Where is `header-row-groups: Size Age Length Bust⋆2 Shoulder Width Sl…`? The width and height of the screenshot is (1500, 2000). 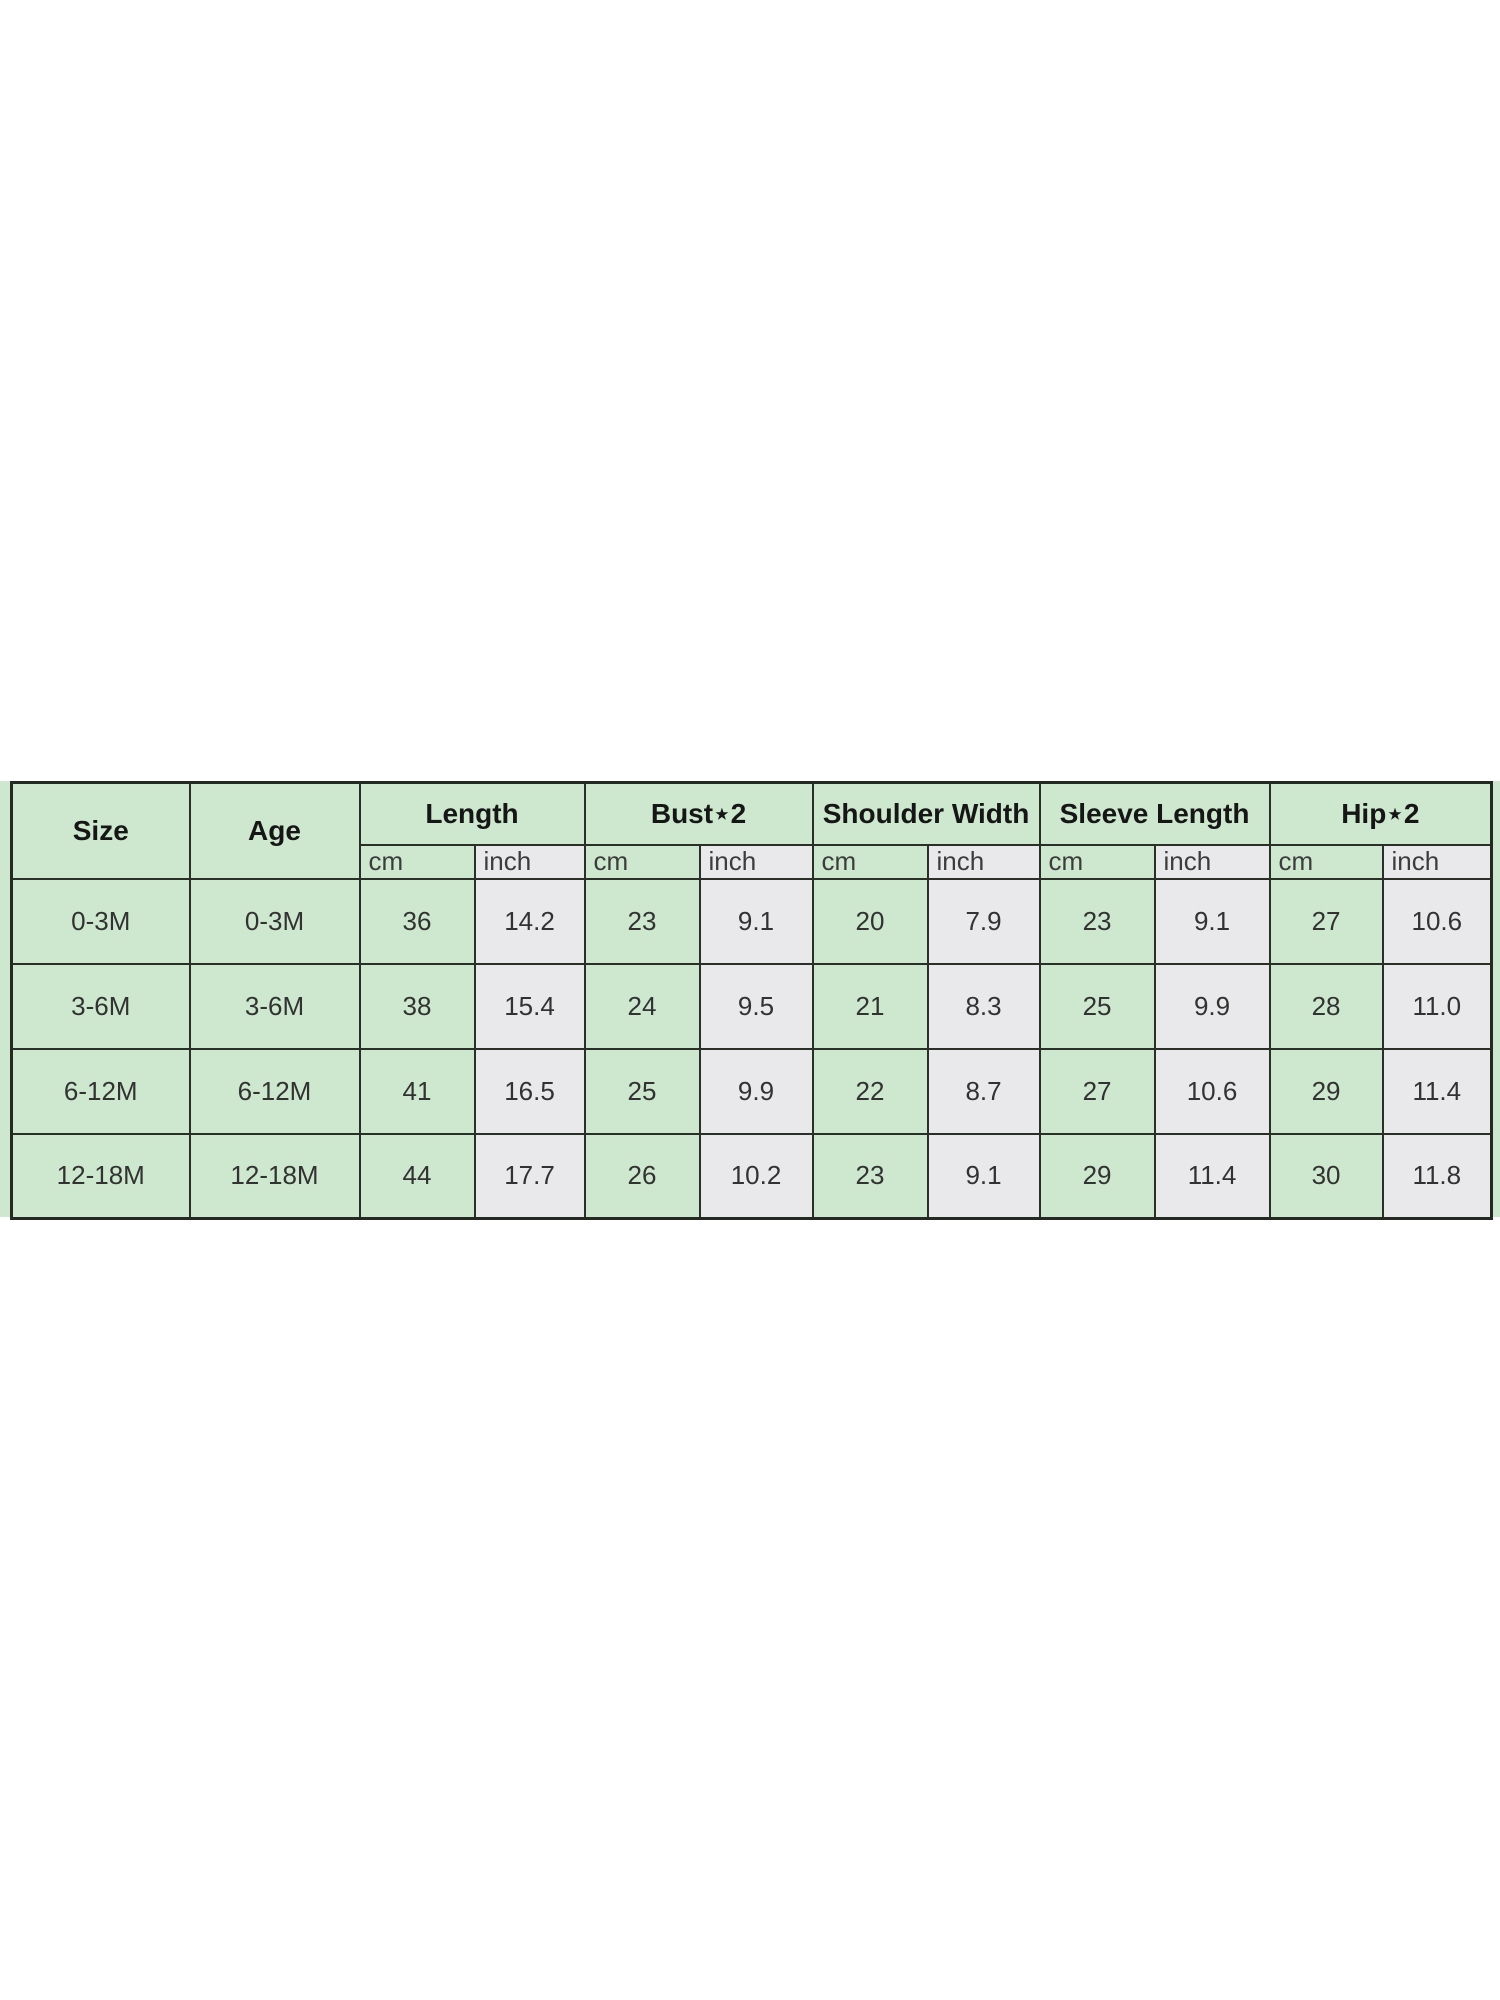
header-row-groups: Size Age Length Bust⋆2 Shoulder Width Sl… is located at coordinates (751, 830).